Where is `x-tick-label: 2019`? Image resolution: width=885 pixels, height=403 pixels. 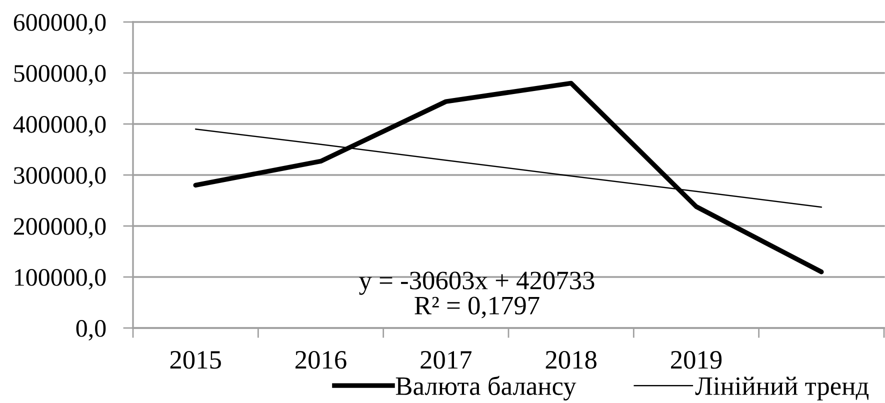
x-tick-label: 2019 is located at coordinates (696, 359).